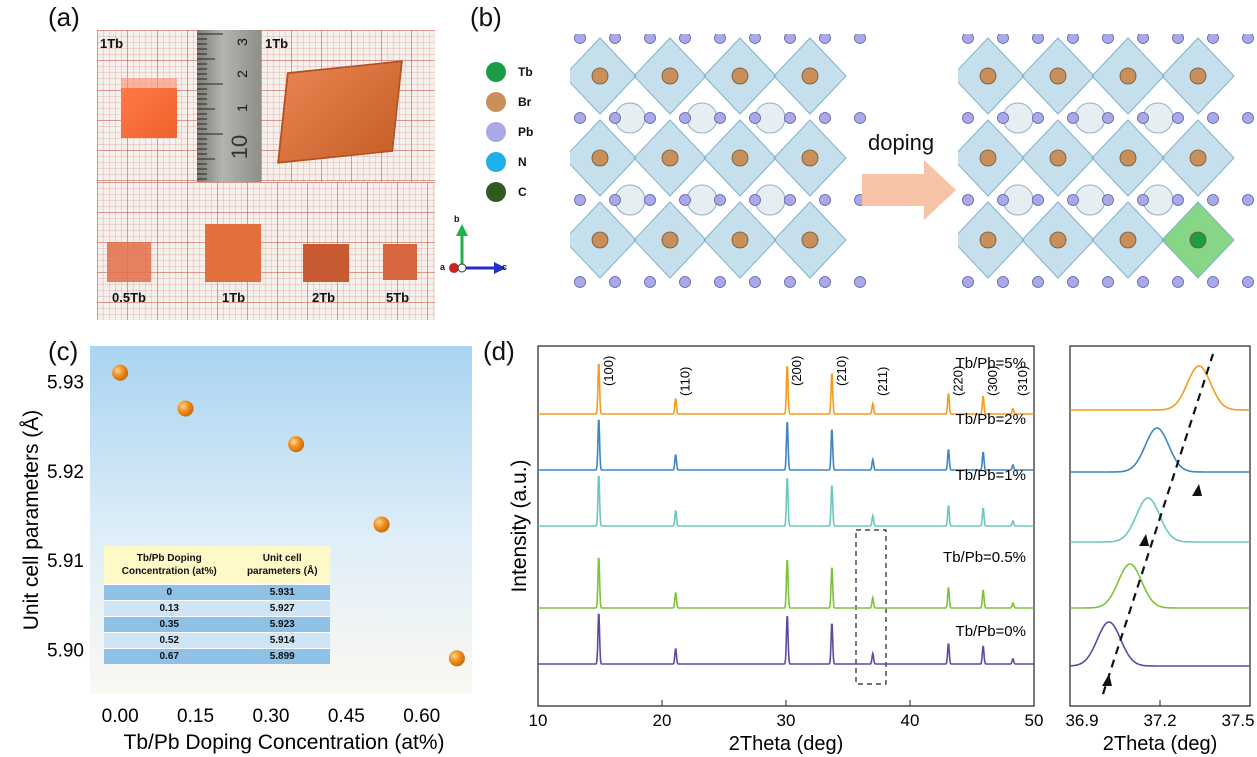 The width and height of the screenshot is (1257, 757). I want to click on table-row: 0.67 5.899, so click(217, 656).